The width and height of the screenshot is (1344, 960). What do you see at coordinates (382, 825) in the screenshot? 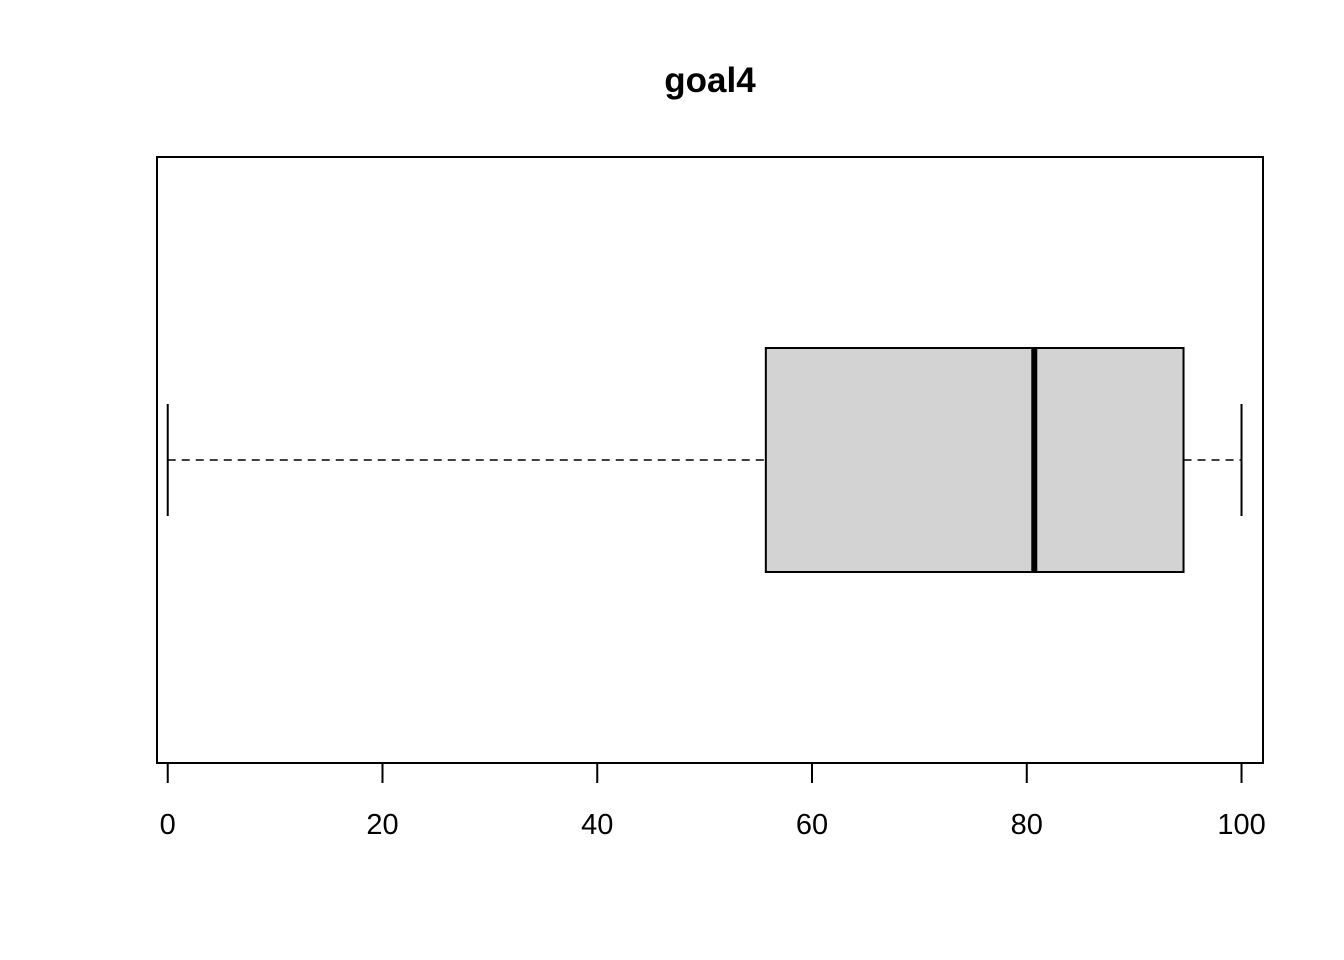
I see `x-tick-label: 20` at bounding box center [382, 825].